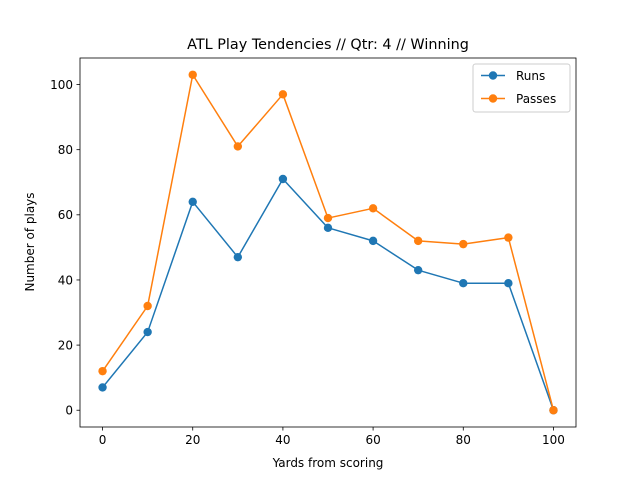 Image resolution: width=640 pixels, height=484 pixels. What do you see at coordinates (103, 440) in the screenshot?
I see `x-tick-label: 0` at bounding box center [103, 440].